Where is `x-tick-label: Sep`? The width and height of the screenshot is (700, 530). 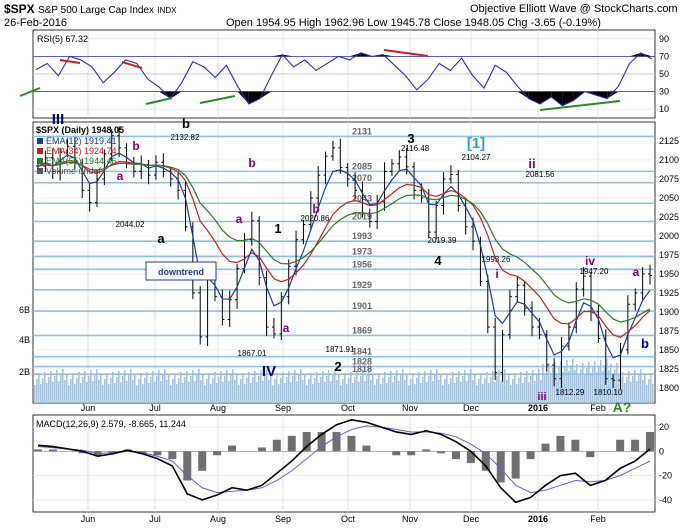
x-tick-label: Sep is located at coordinates (283, 408).